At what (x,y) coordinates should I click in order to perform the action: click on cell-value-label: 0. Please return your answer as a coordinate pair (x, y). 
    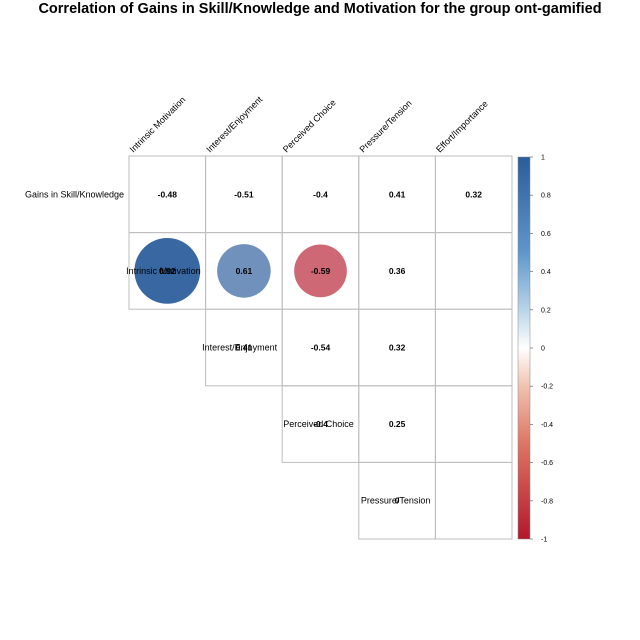
    Looking at the image, I should click on (397, 501).